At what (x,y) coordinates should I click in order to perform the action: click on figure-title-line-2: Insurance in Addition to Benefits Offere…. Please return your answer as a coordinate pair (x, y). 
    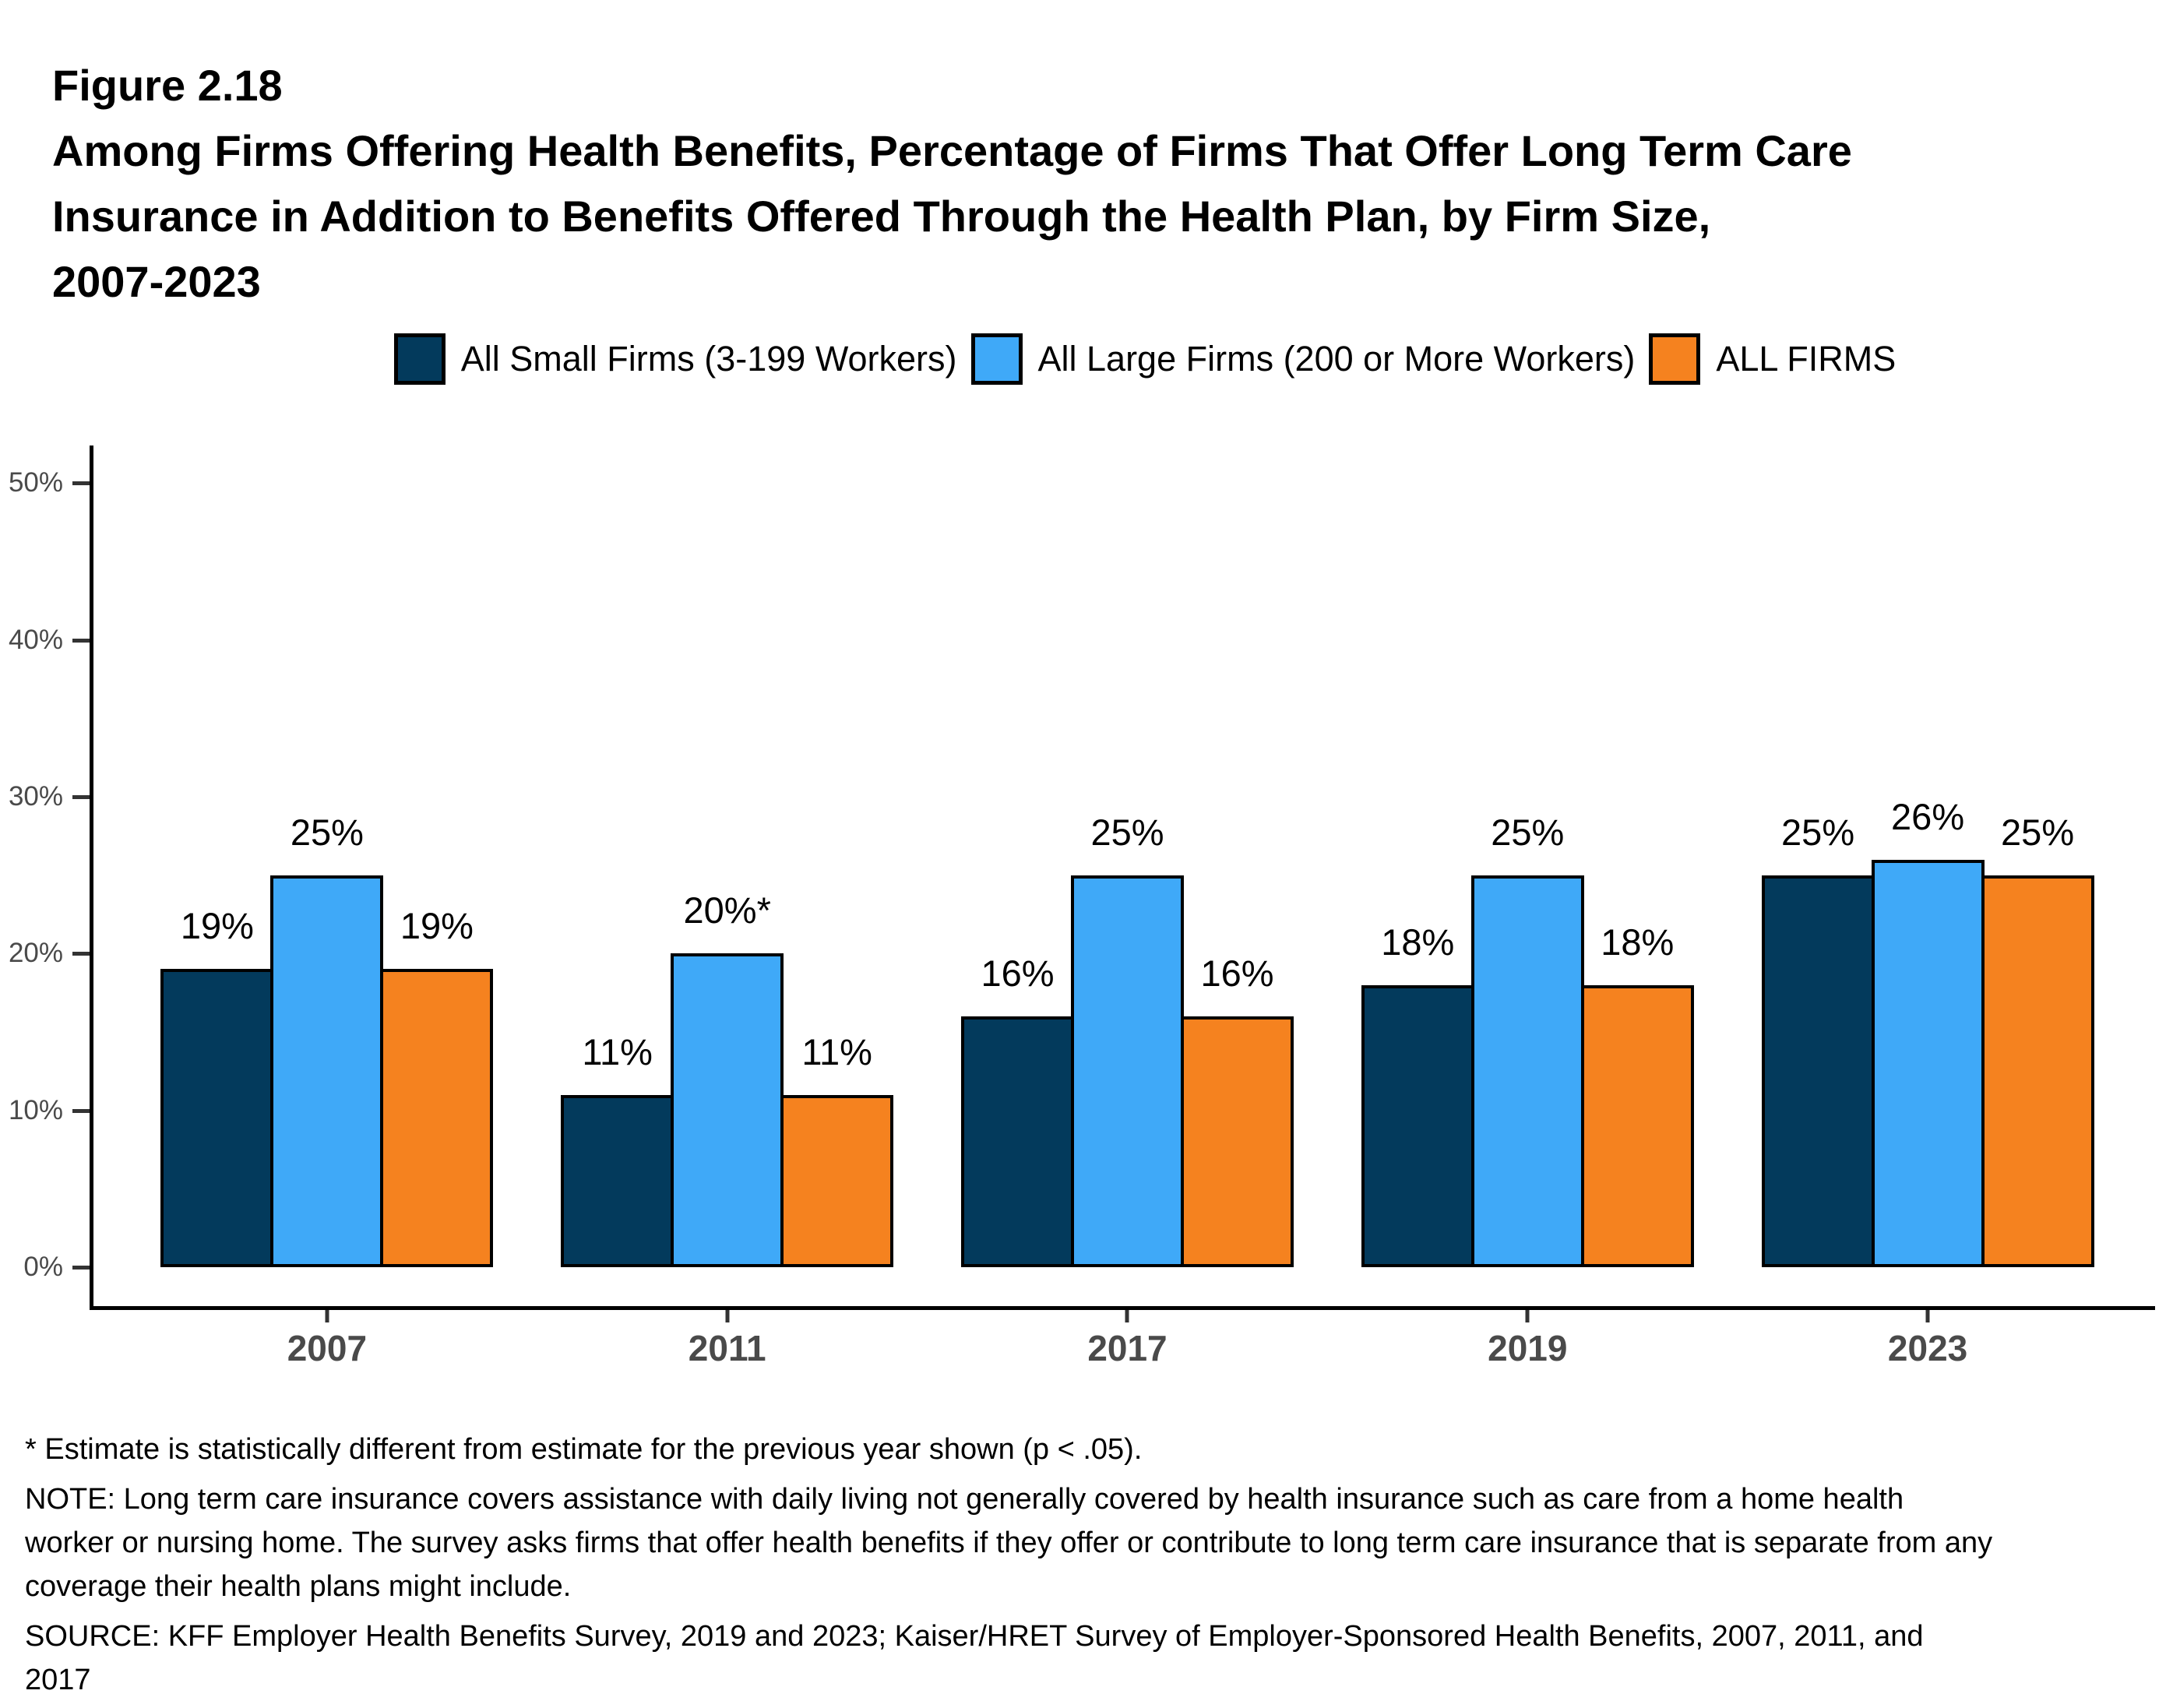
    Looking at the image, I should click on (881, 216).